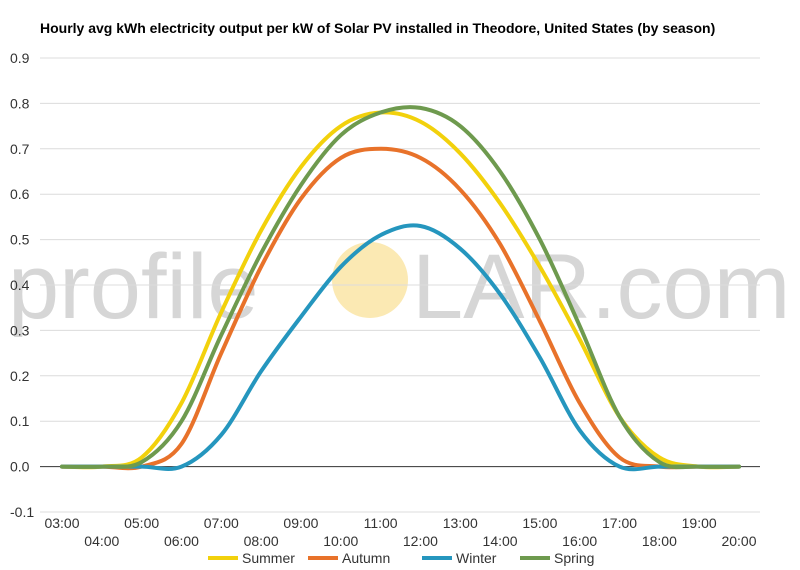 This screenshot has width=800, height=570. I want to click on legend-item-spring: Spring, so click(557, 558).